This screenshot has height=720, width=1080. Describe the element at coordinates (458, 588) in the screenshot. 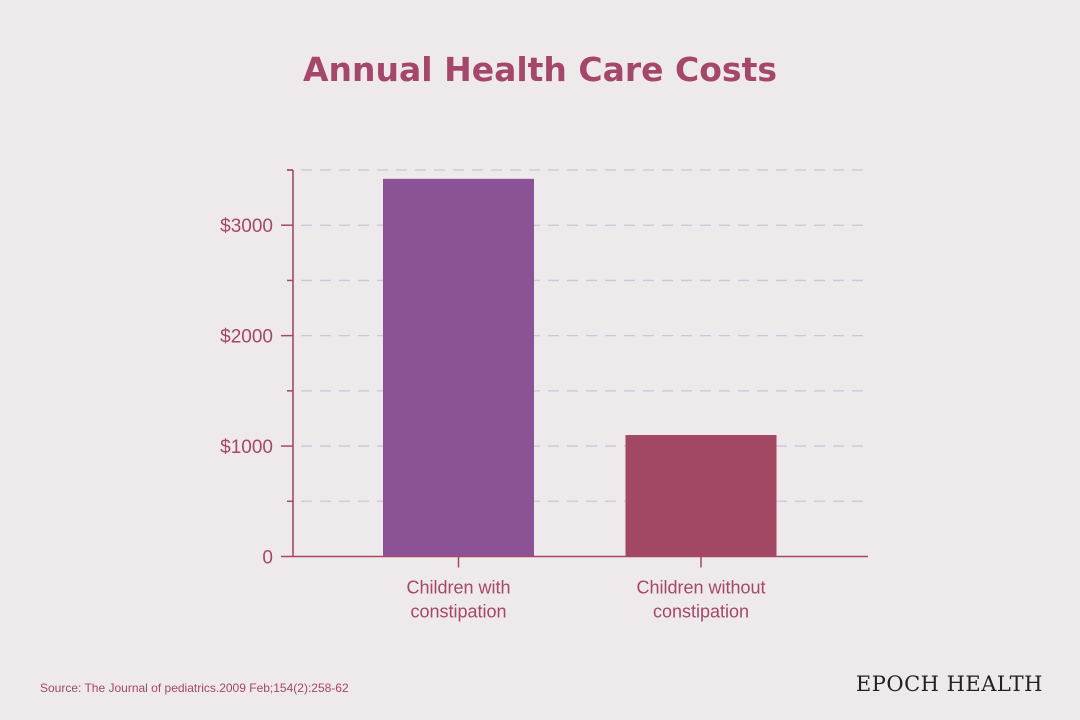

I see `x-tick-label: Children with` at that location.